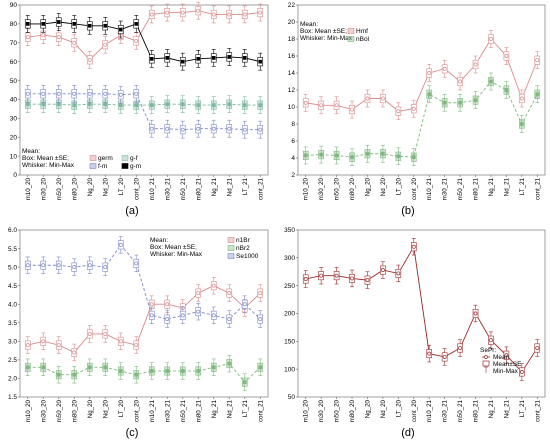  I want to click on y-tick-label: 60, so click(14, 62).